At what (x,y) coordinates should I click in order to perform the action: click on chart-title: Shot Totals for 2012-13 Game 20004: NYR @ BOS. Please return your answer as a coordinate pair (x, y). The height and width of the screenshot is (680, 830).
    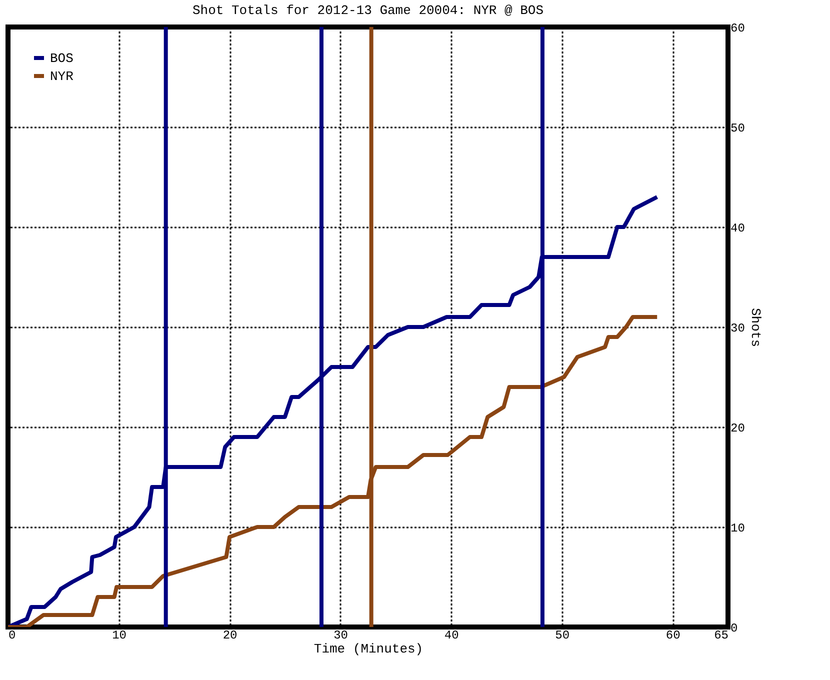
    Looking at the image, I should click on (368, 10).